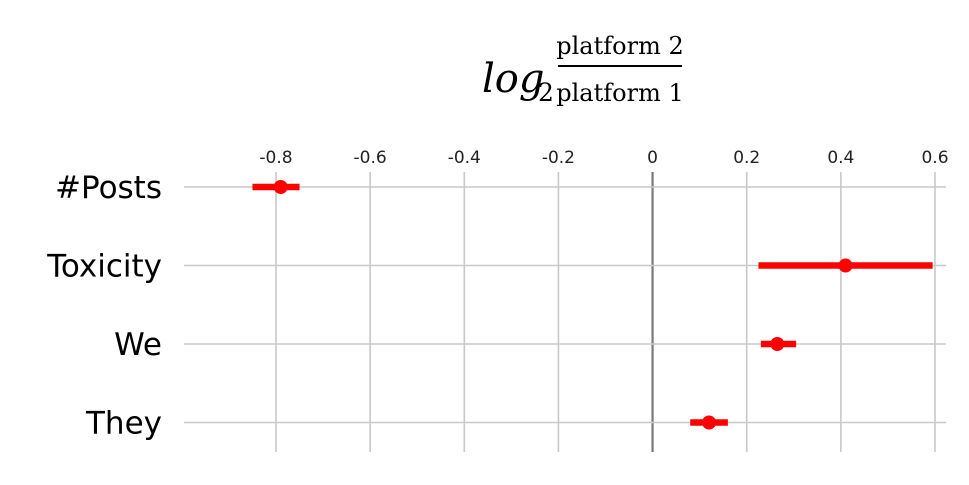 The height and width of the screenshot is (485, 969). What do you see at coordinates (619, 46) in the screenshot?
I see `title-numerator: platform 2` at bounding box center [619, 46].